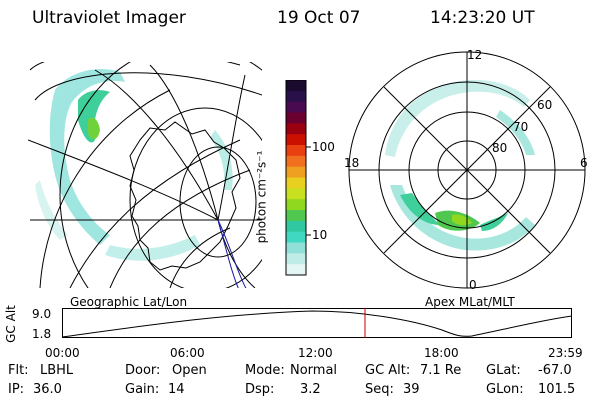  Describe the element at coordinates (320, 235) in the screenshot. I see `colorbar-tick-10: 10` at that location.